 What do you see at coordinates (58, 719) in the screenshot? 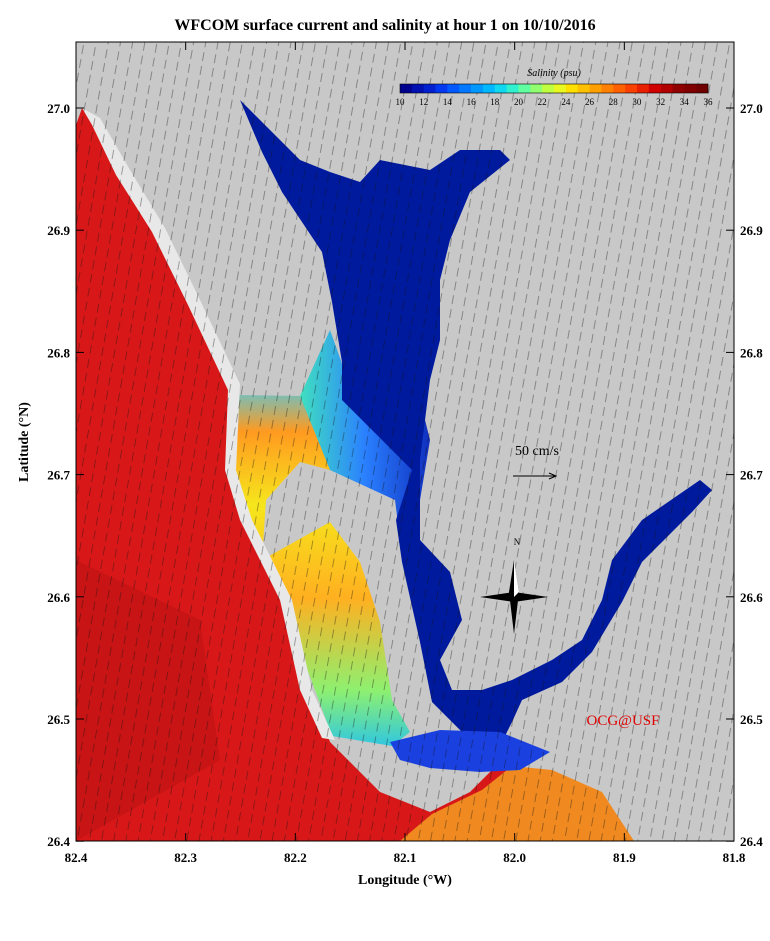
I see `y-tick-label: 26.5` at bounding box center [58, 719].